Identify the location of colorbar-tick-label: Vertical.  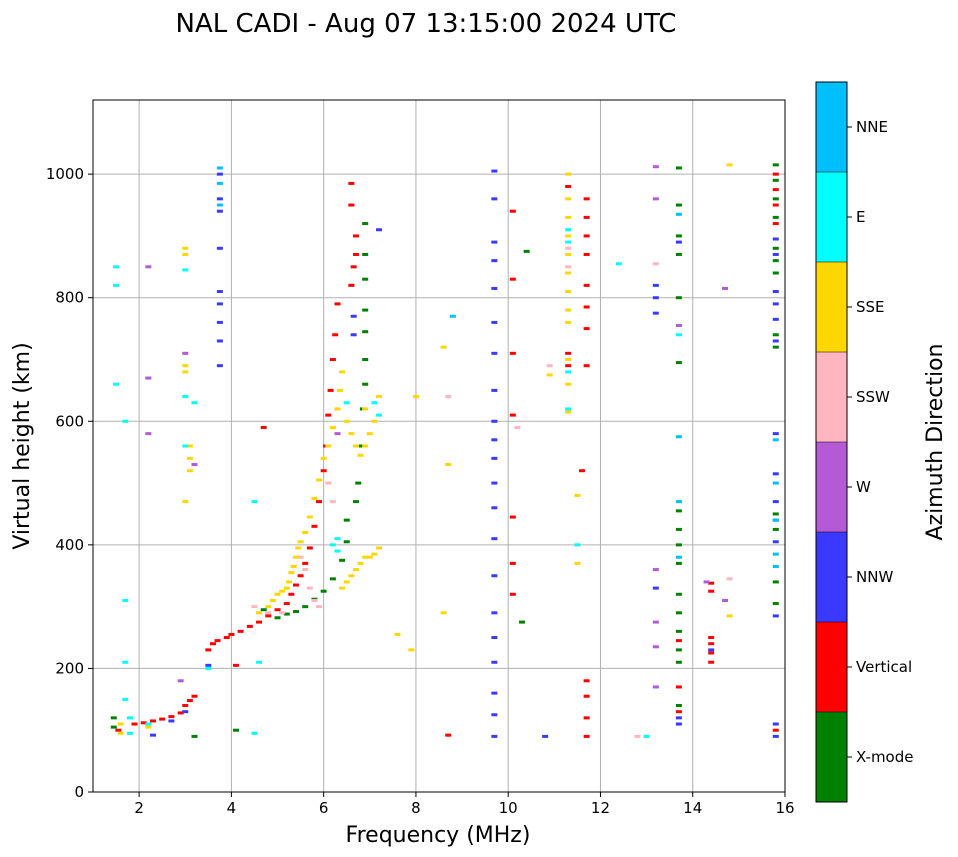
(884, 667).